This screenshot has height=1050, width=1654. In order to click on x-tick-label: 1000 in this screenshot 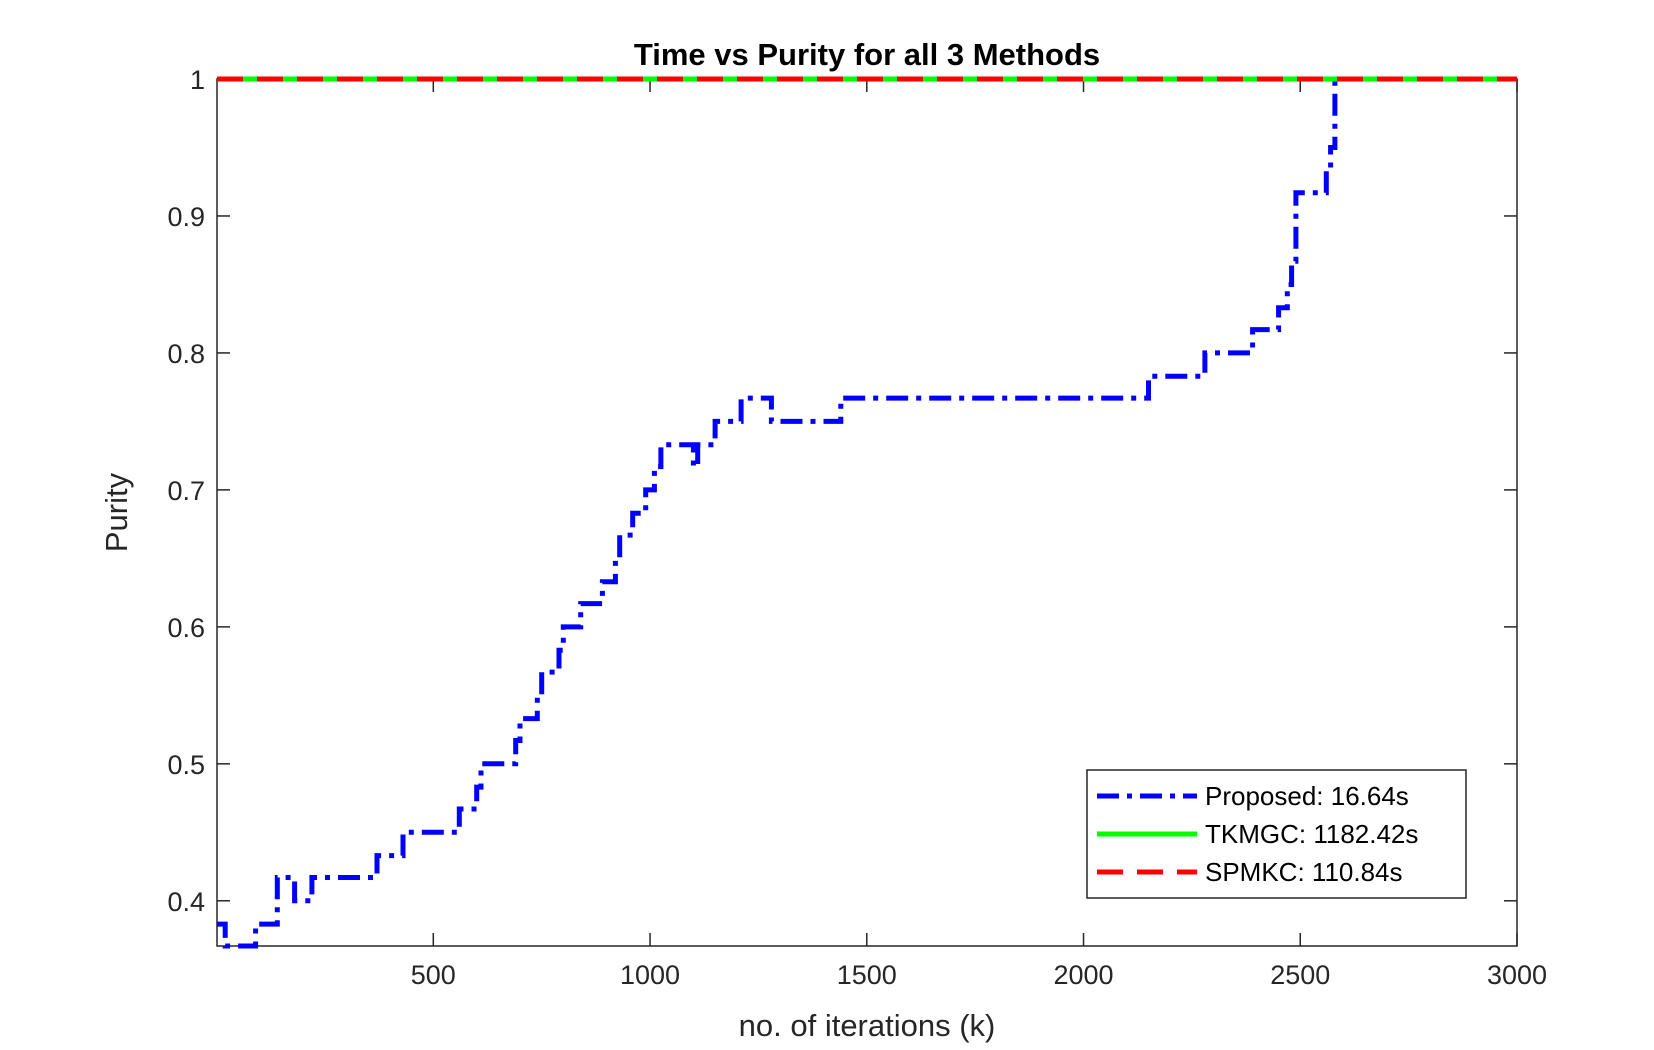, I will do `click(650, 975)`.